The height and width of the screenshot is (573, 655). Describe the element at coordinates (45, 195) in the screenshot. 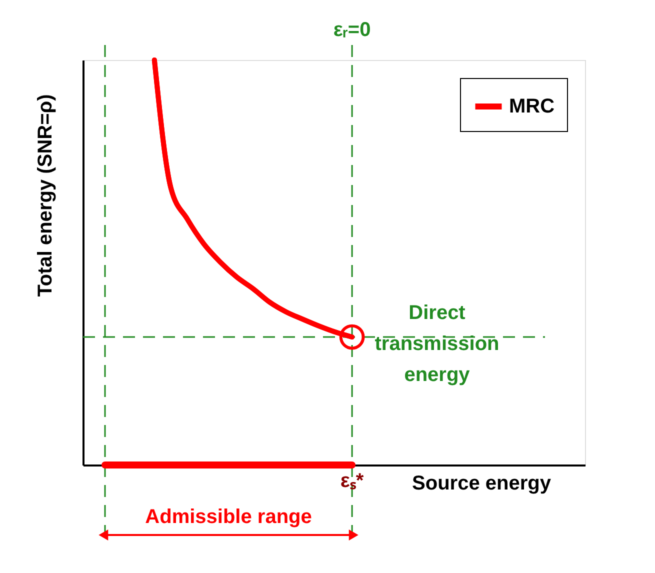

I see `y-axis-title: Total energy (SNR=ρ)` at that location.